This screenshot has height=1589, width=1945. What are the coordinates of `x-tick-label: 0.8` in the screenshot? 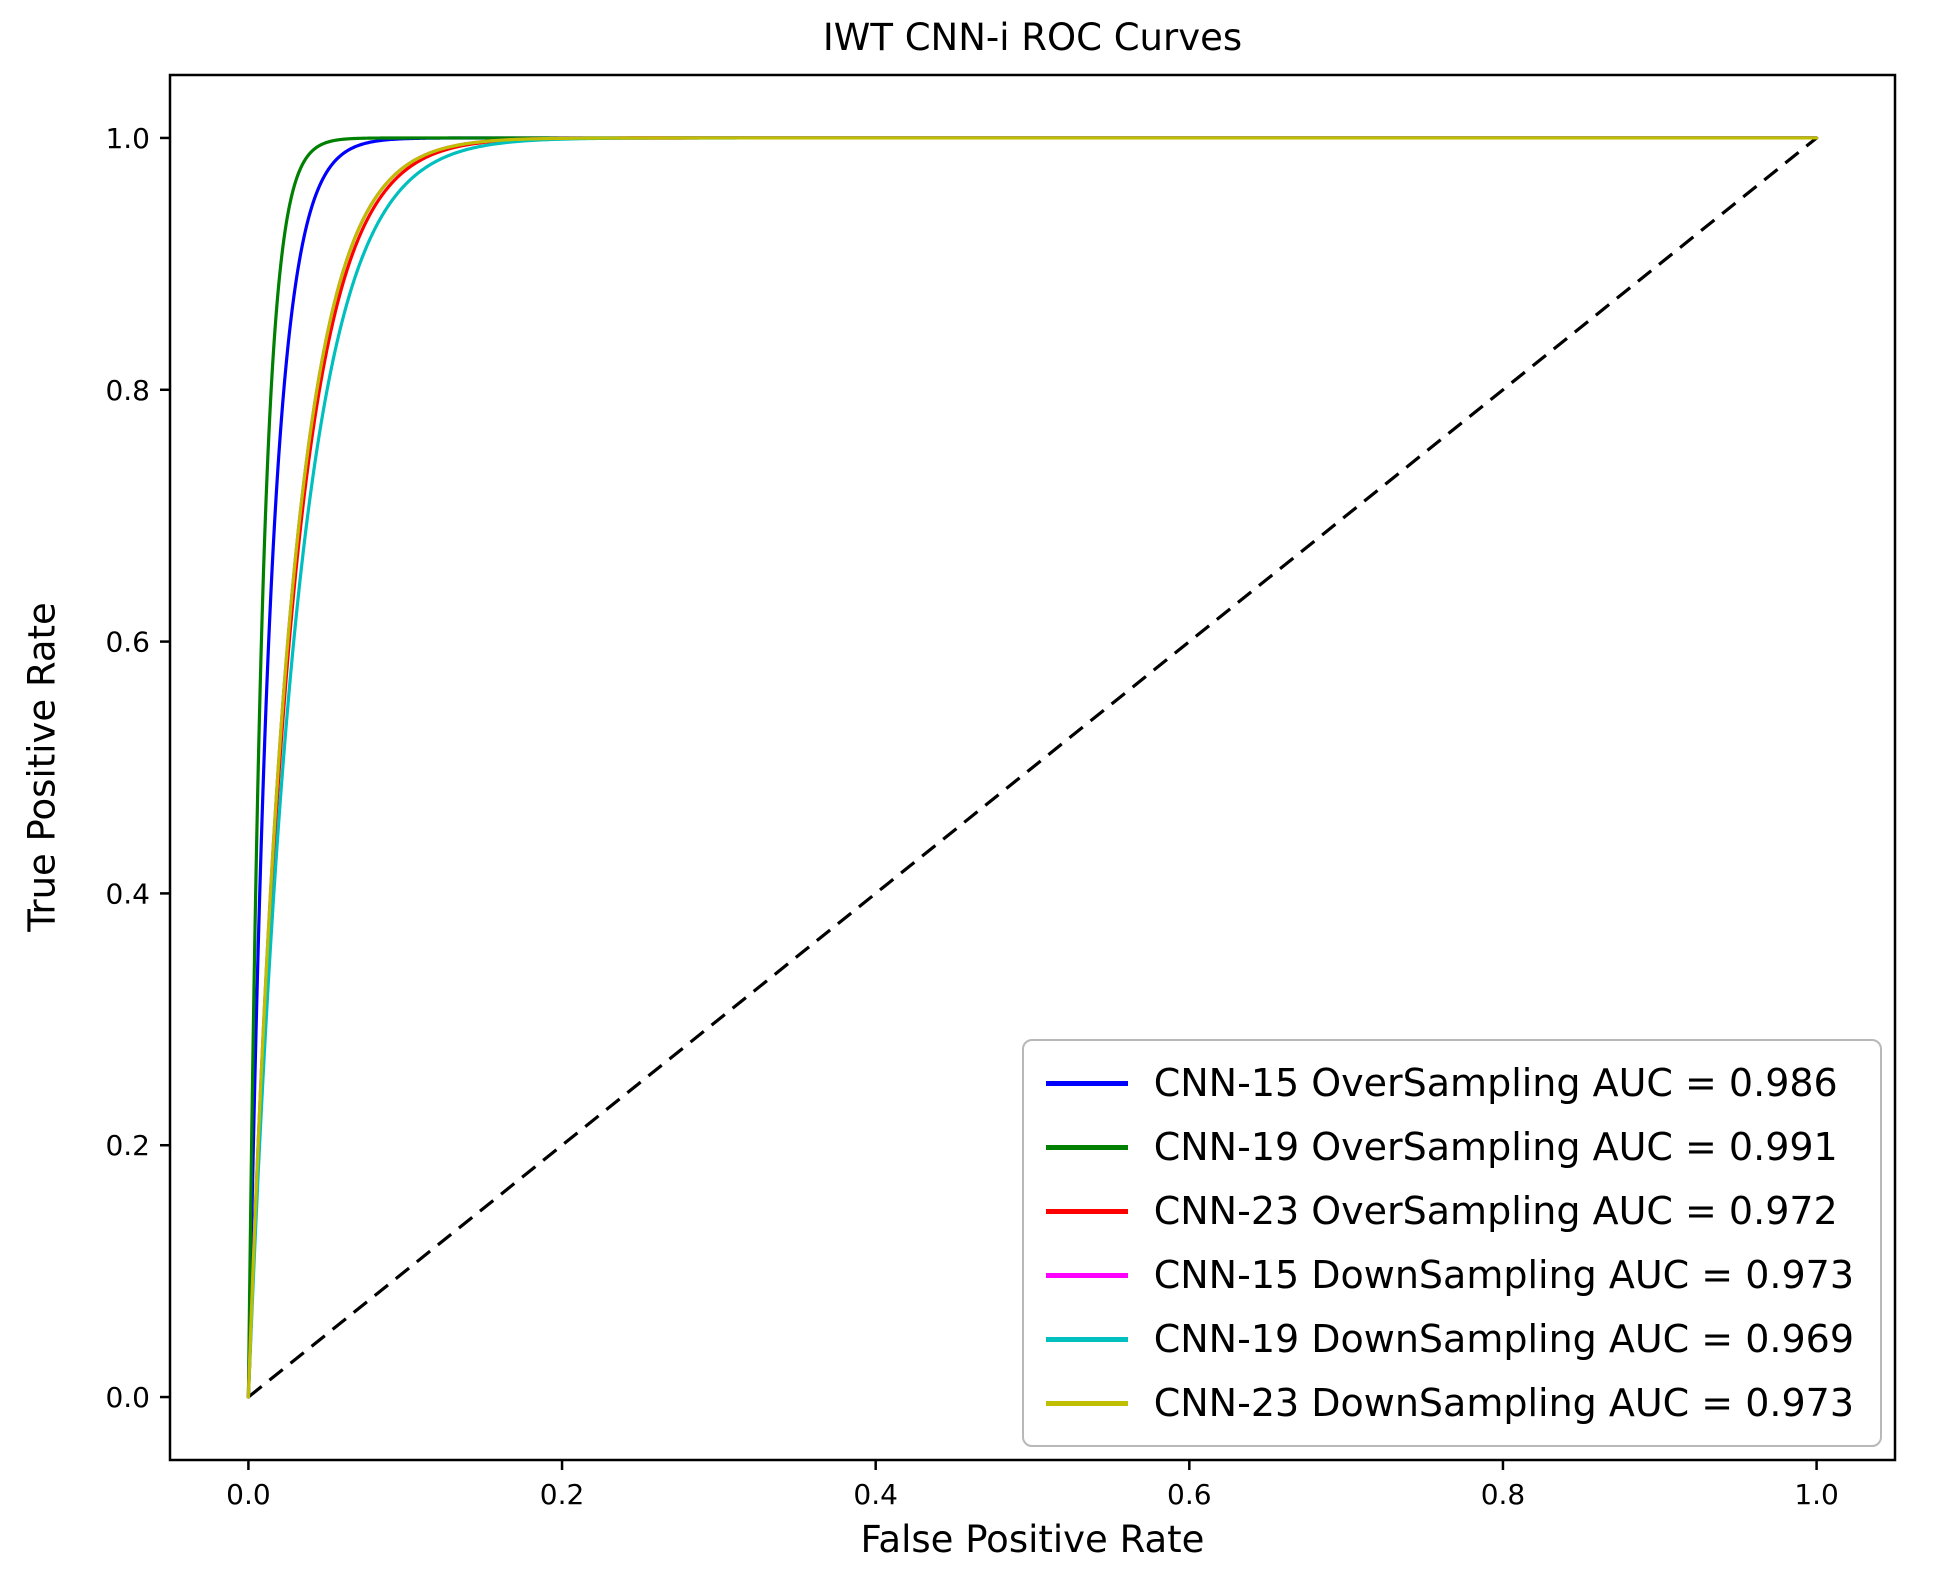 It's located at (1503, 1494).